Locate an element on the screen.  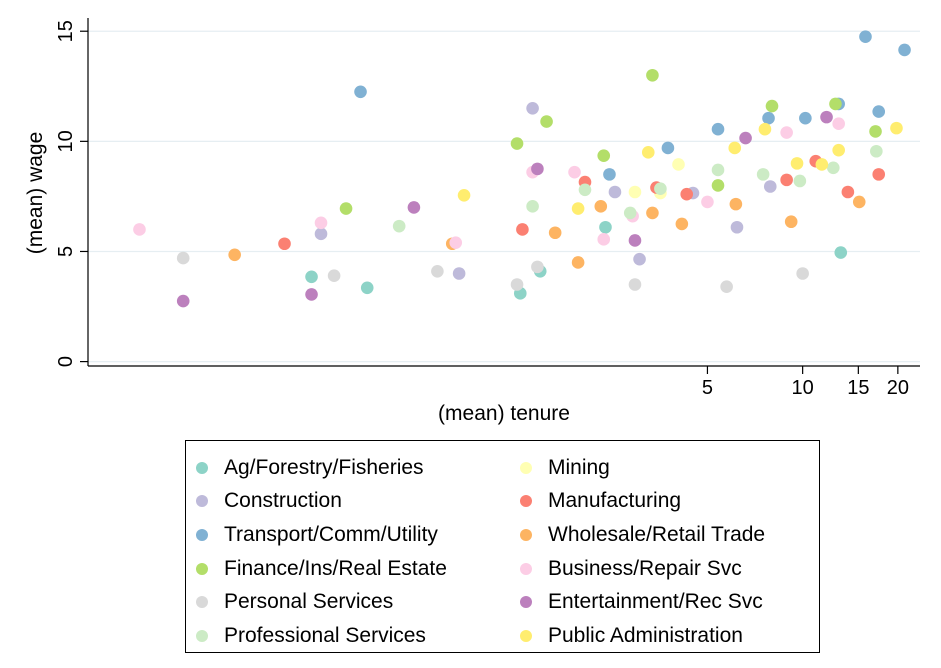
y-tick-label: 5 is located at coordinates (66, 251).